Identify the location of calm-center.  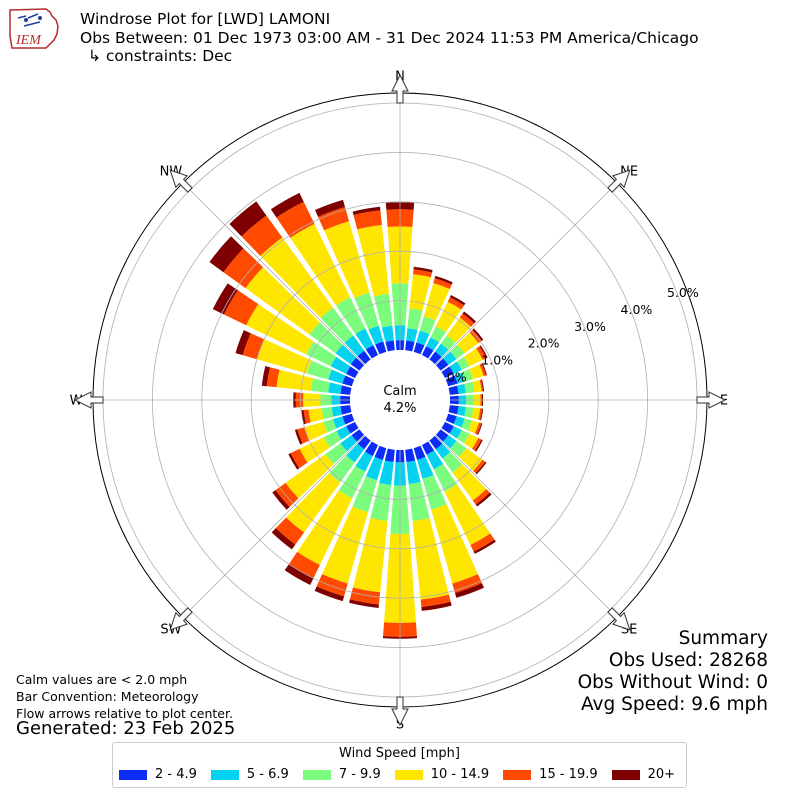
(400, 400).